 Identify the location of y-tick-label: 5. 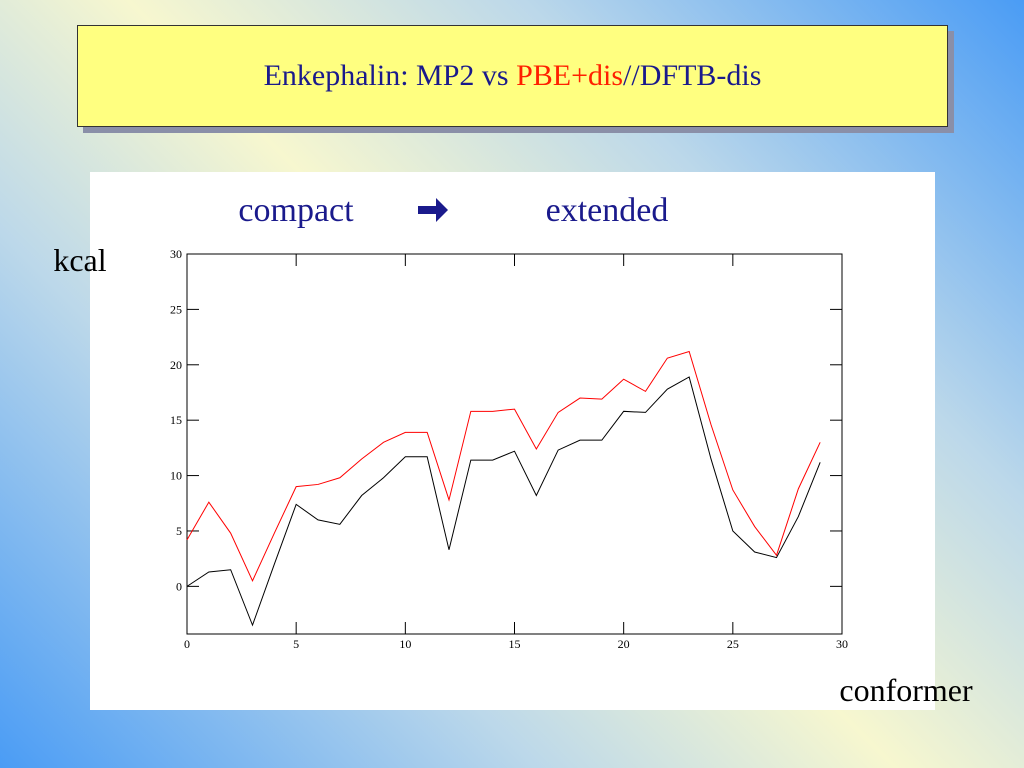
(179, 531).